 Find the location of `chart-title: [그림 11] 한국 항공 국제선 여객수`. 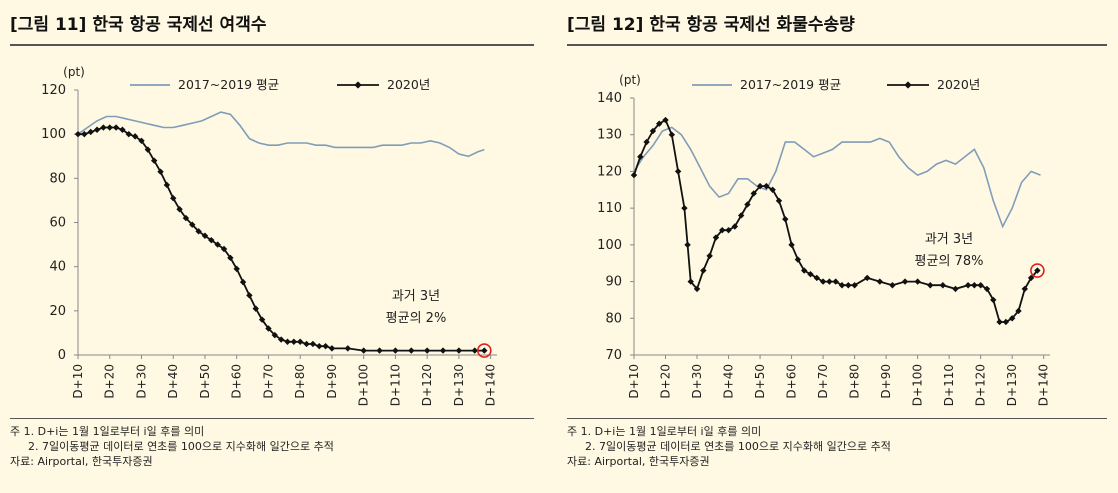

chart-title: [그림 11] 한국 항공 국제선 여객수 is located at coordinates (138, 25).